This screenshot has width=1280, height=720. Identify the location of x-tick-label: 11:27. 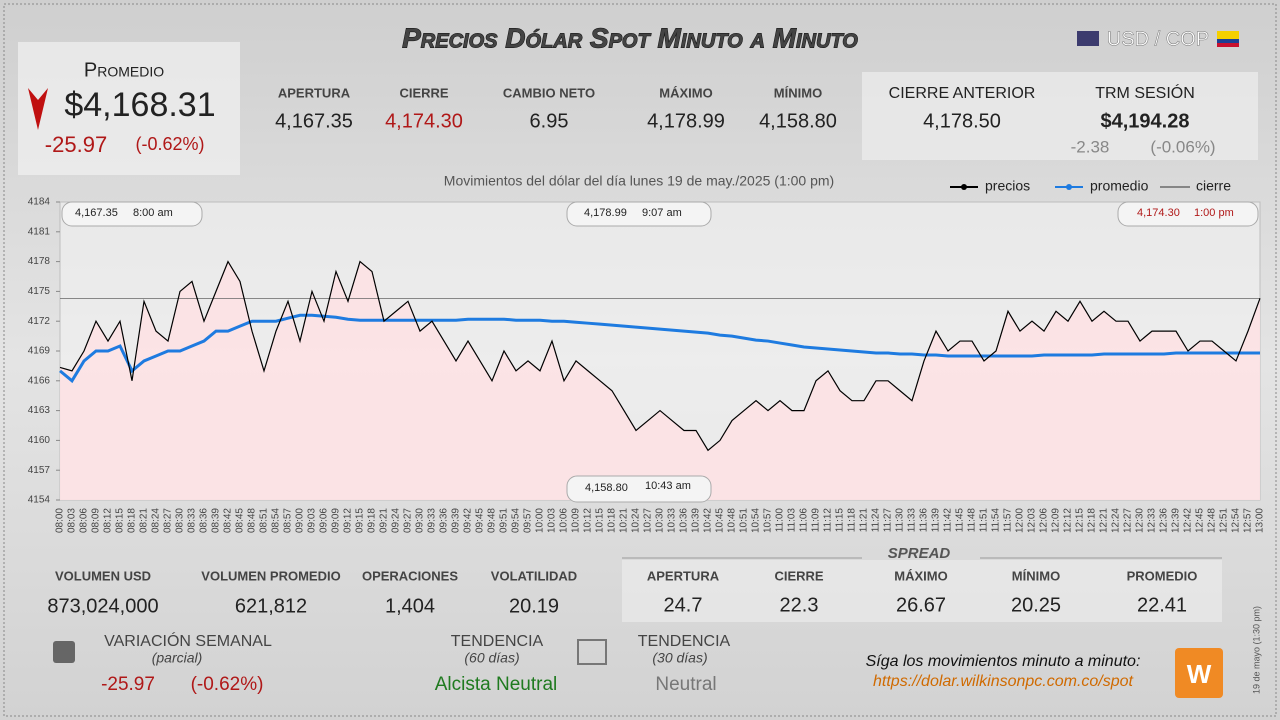
(888, 520).